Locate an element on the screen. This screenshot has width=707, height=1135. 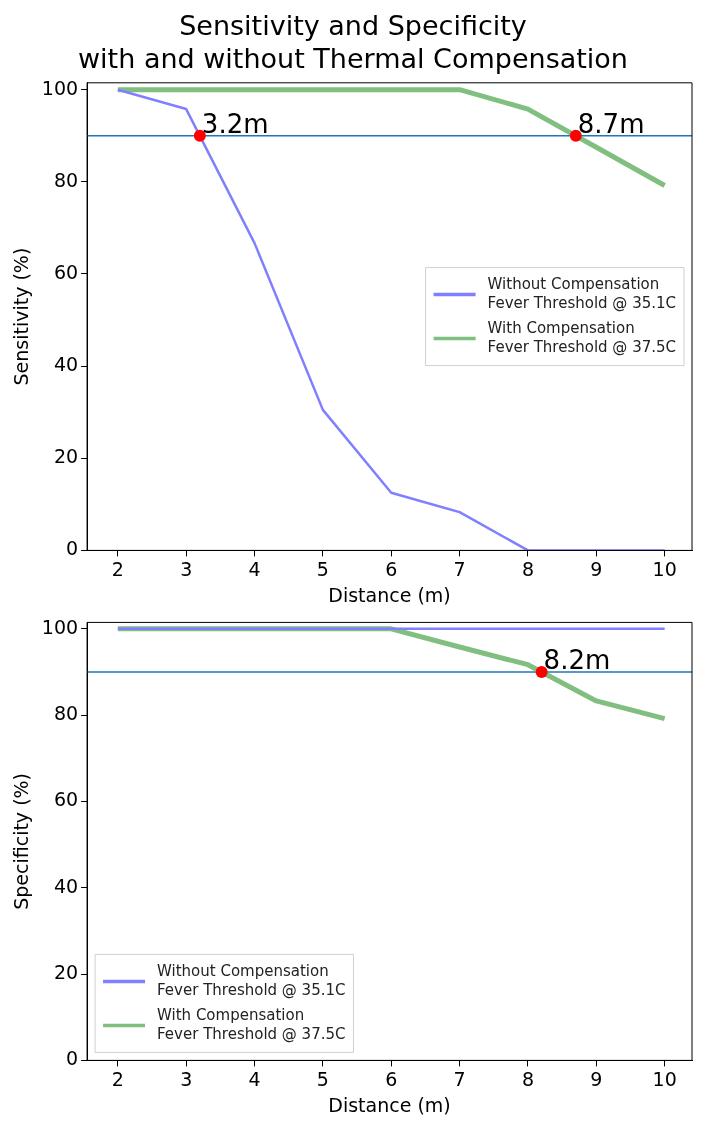
y-axis-title: Specificity (%) is located at coordinates (21, 841).